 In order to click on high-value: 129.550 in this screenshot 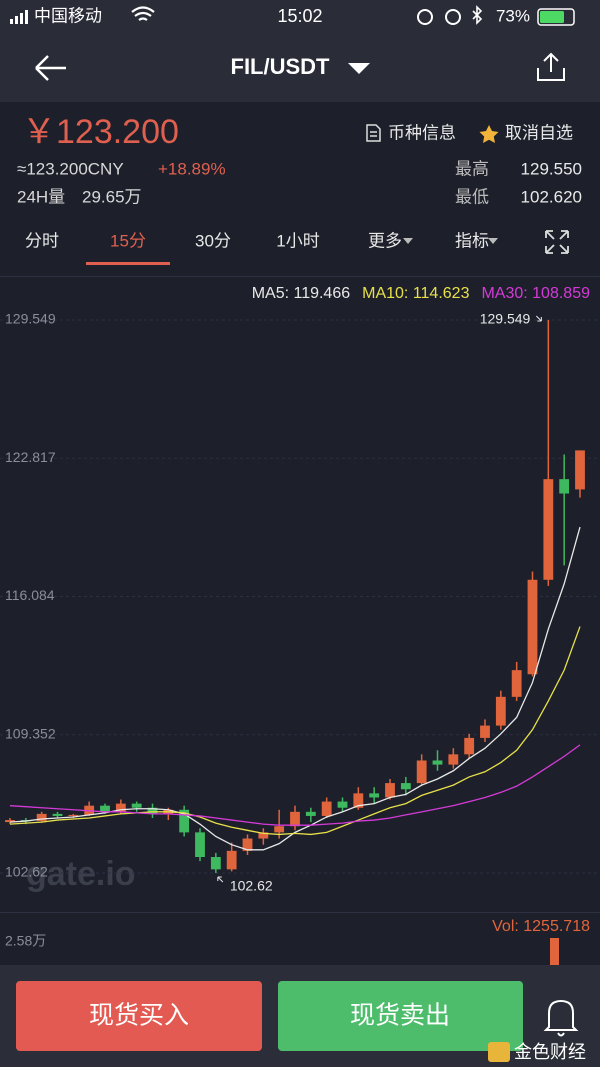, I will do `click(551, 168)`.